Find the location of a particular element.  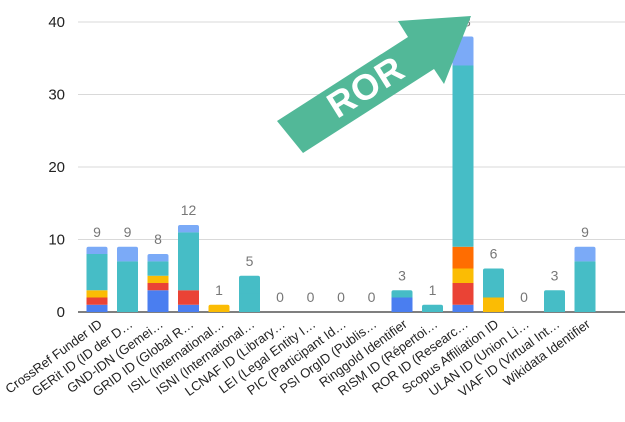

arrow-shape is located at coordinates (374, 84).